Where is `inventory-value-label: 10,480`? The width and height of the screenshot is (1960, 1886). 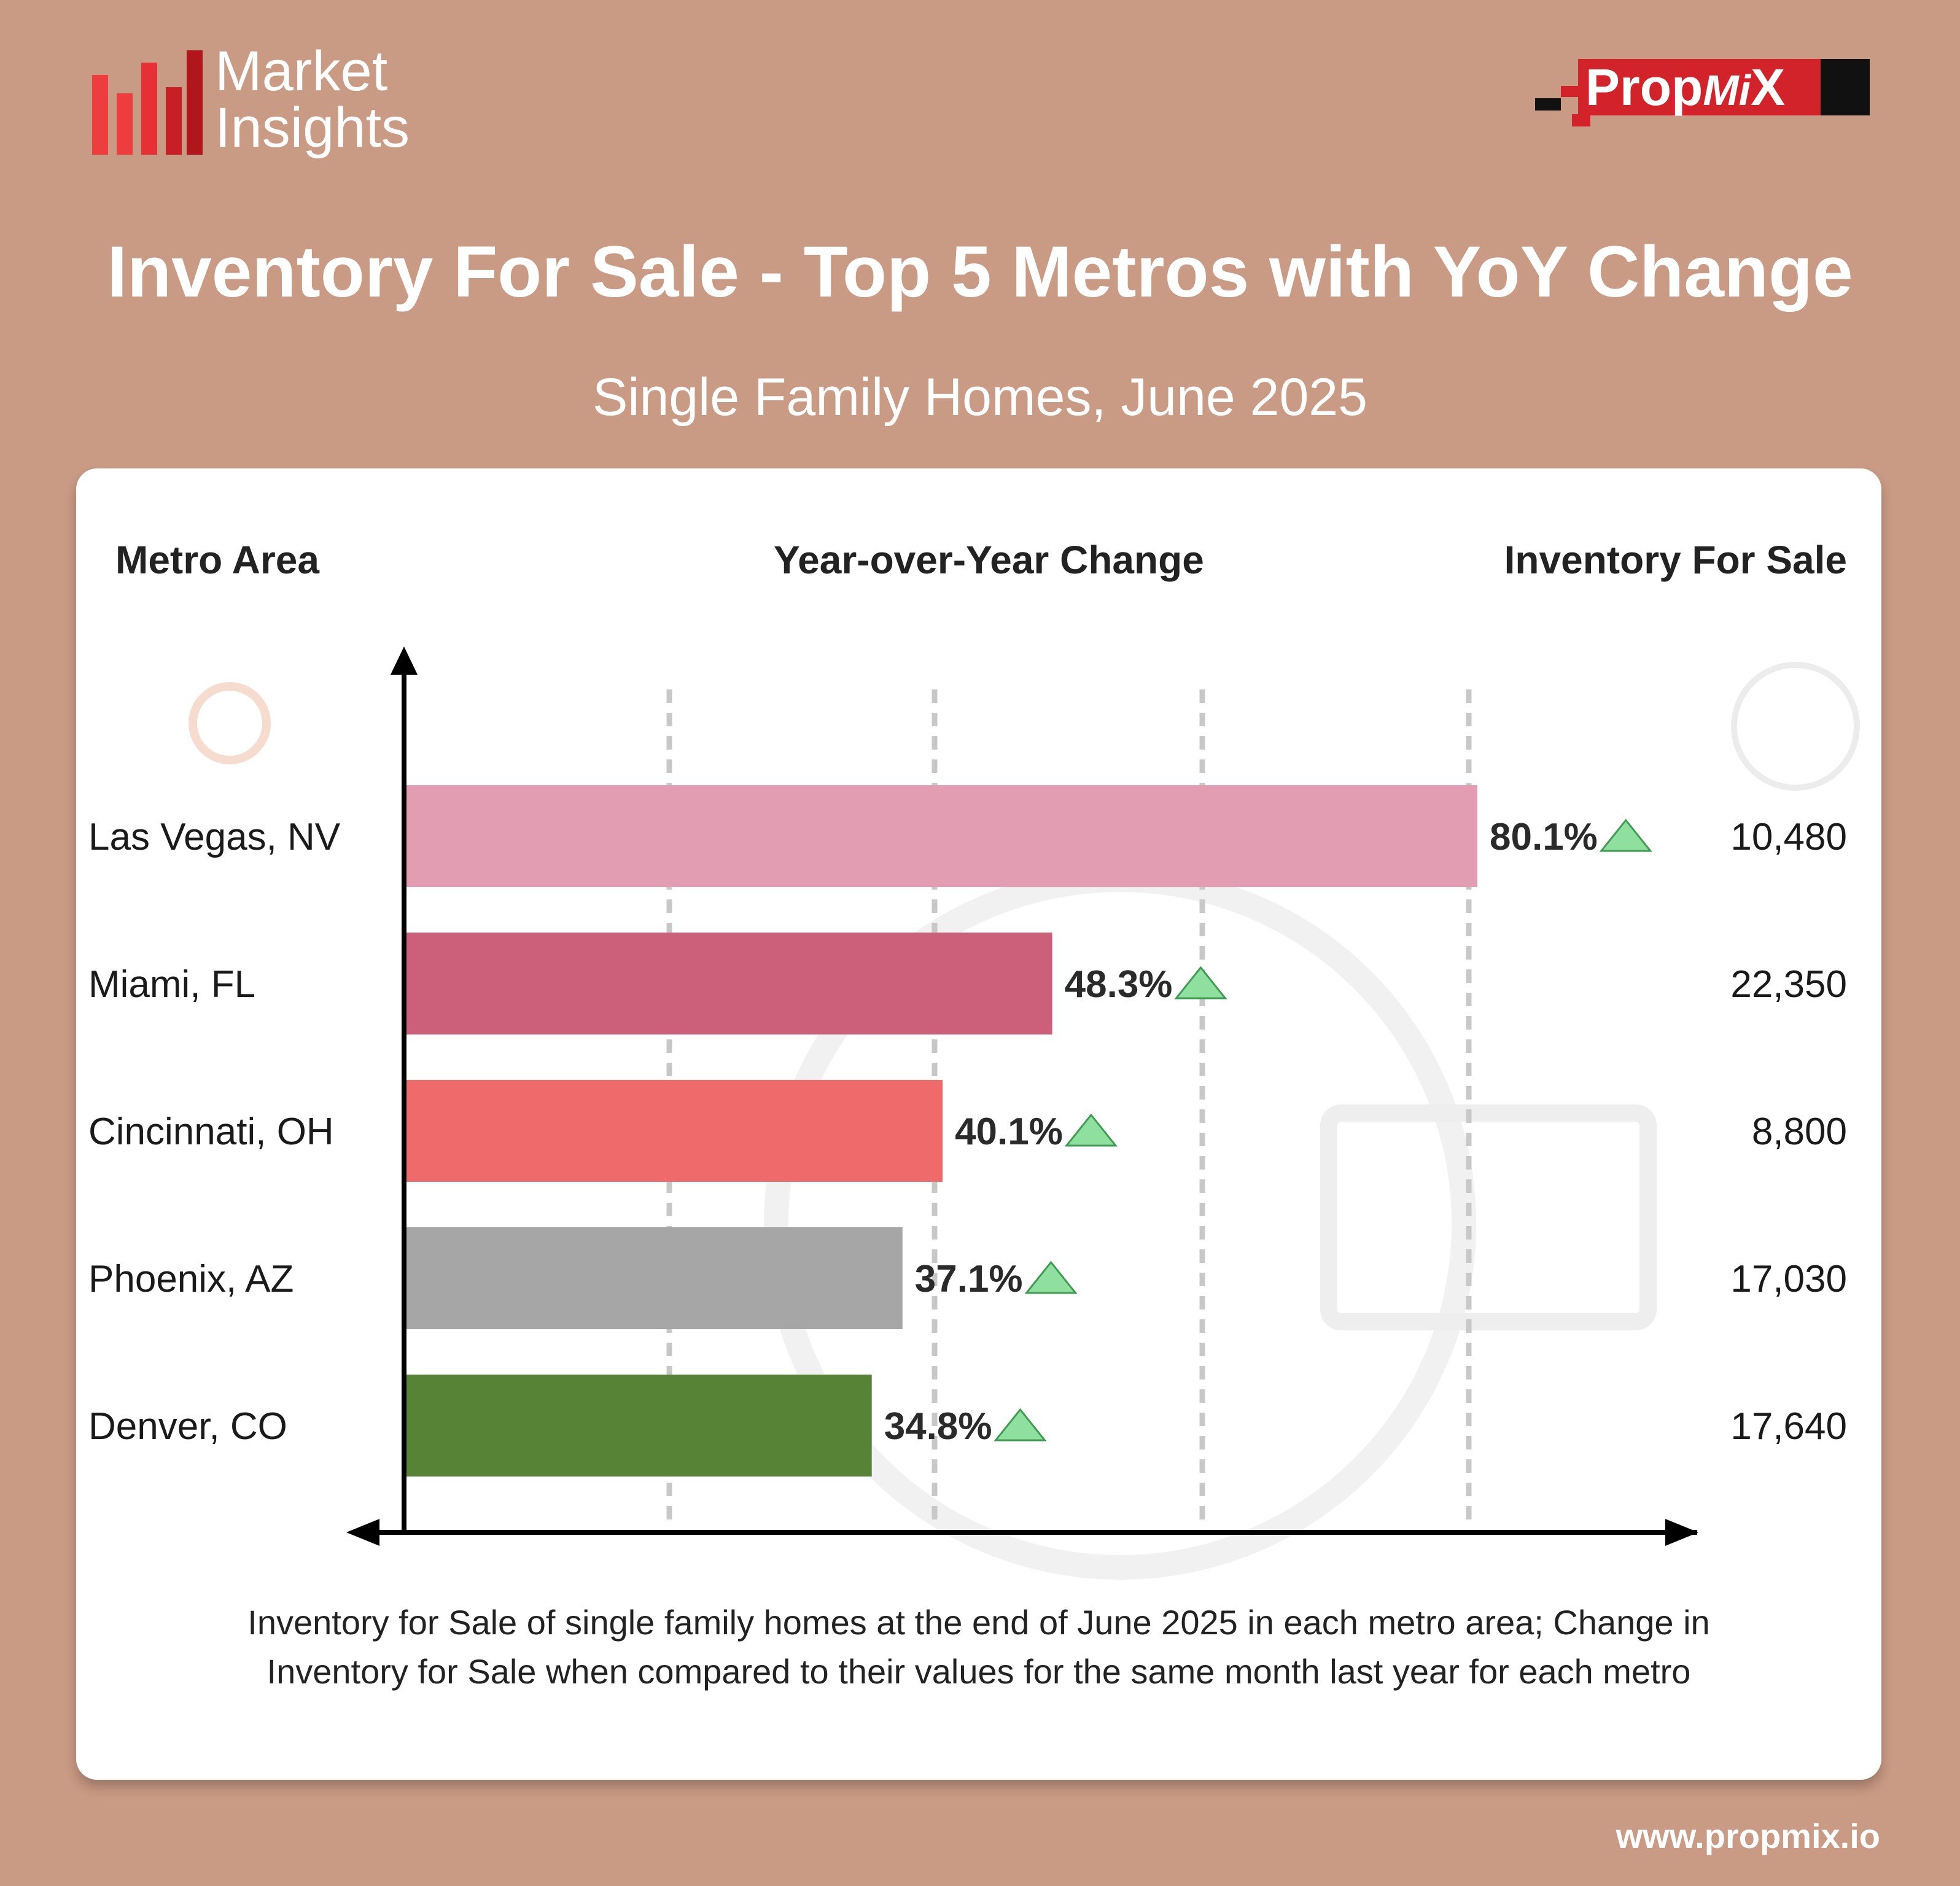
inventory-value-label: 10,480 is located at coordinates (1788, 837).